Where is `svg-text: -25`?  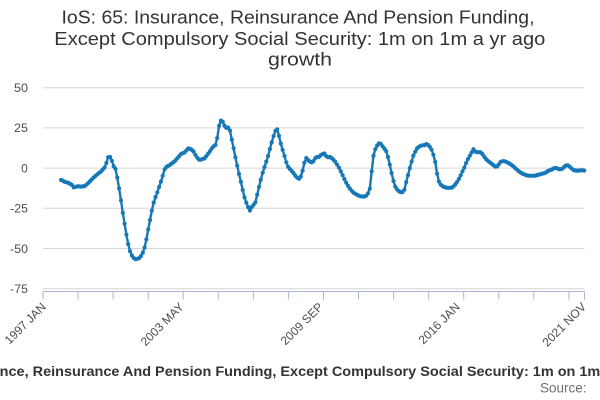 svg-text: -25 is located at coordinates (19, 209).